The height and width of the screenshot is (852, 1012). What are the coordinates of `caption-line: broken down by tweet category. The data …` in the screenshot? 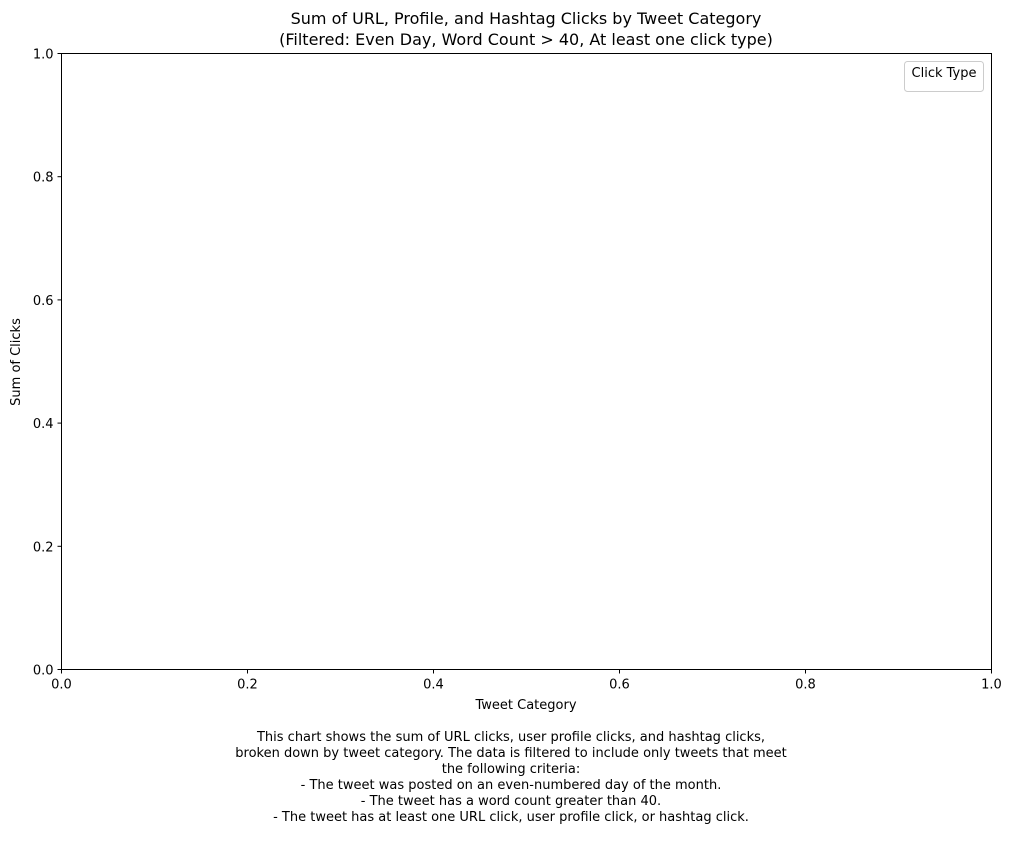 It's located at (510, 753).